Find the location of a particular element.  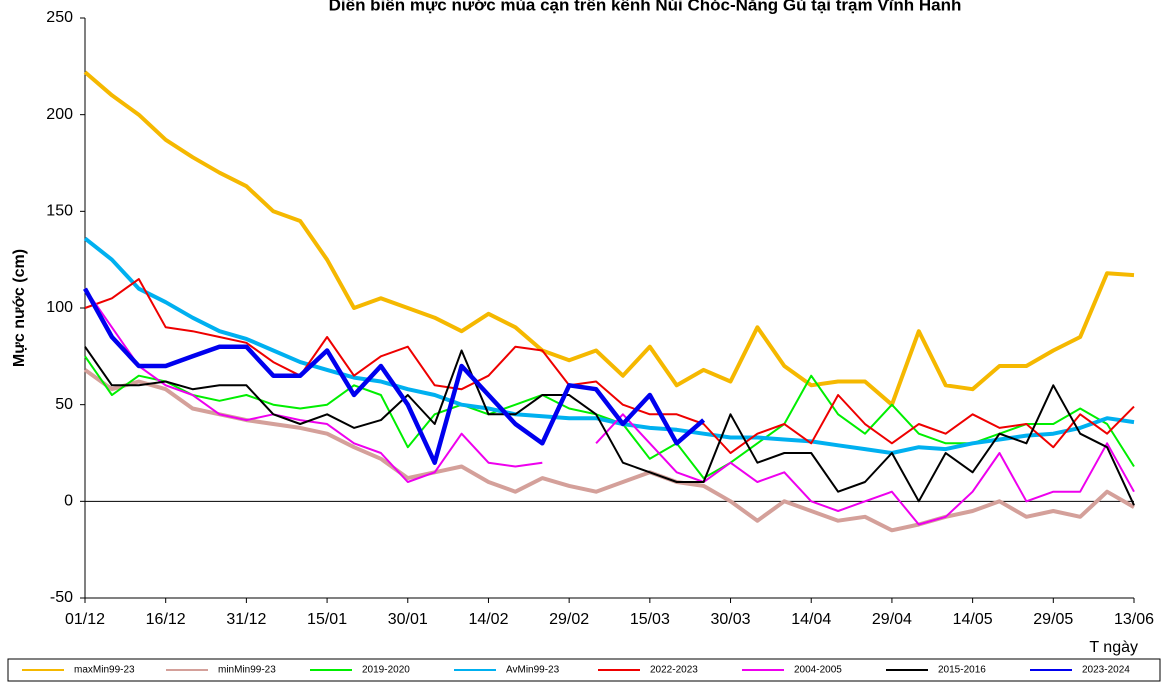

x-tick-label: 29/02 is located at coordinates (569, 619).